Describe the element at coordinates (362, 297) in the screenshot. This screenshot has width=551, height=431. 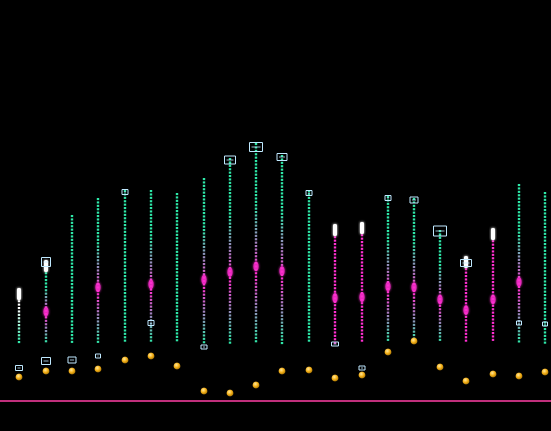
I see `bar-glow` at that location.